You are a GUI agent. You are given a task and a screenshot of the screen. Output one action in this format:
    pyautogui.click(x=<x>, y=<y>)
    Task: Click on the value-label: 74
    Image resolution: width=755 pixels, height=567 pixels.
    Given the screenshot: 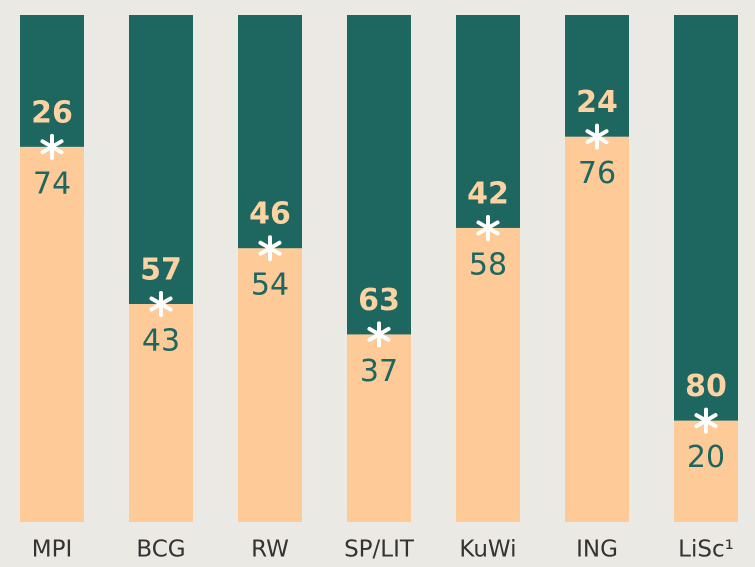 What is the action you would take?
    pyautogui.click(x=52, y=183)
    